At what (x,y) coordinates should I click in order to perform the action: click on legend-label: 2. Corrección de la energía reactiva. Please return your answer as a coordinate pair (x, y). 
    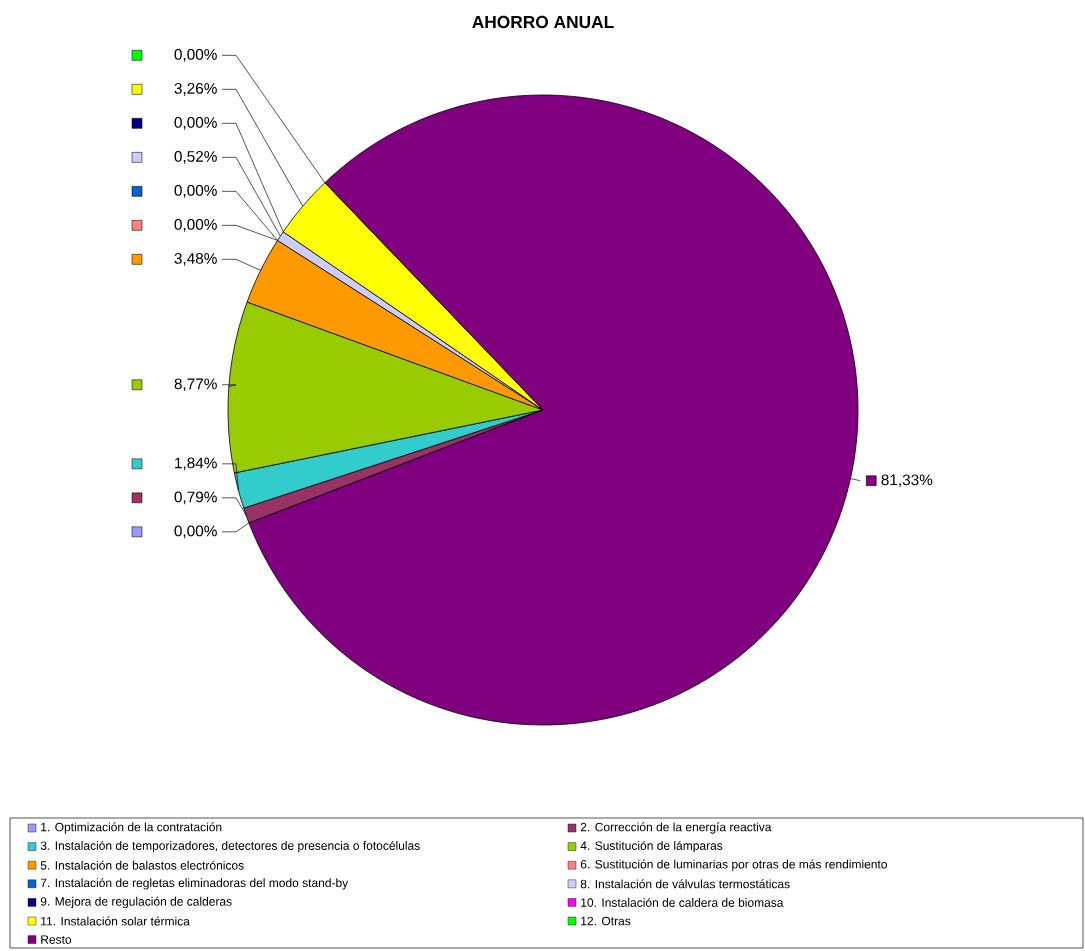
    Looking at the image, I should click on (676, 828).